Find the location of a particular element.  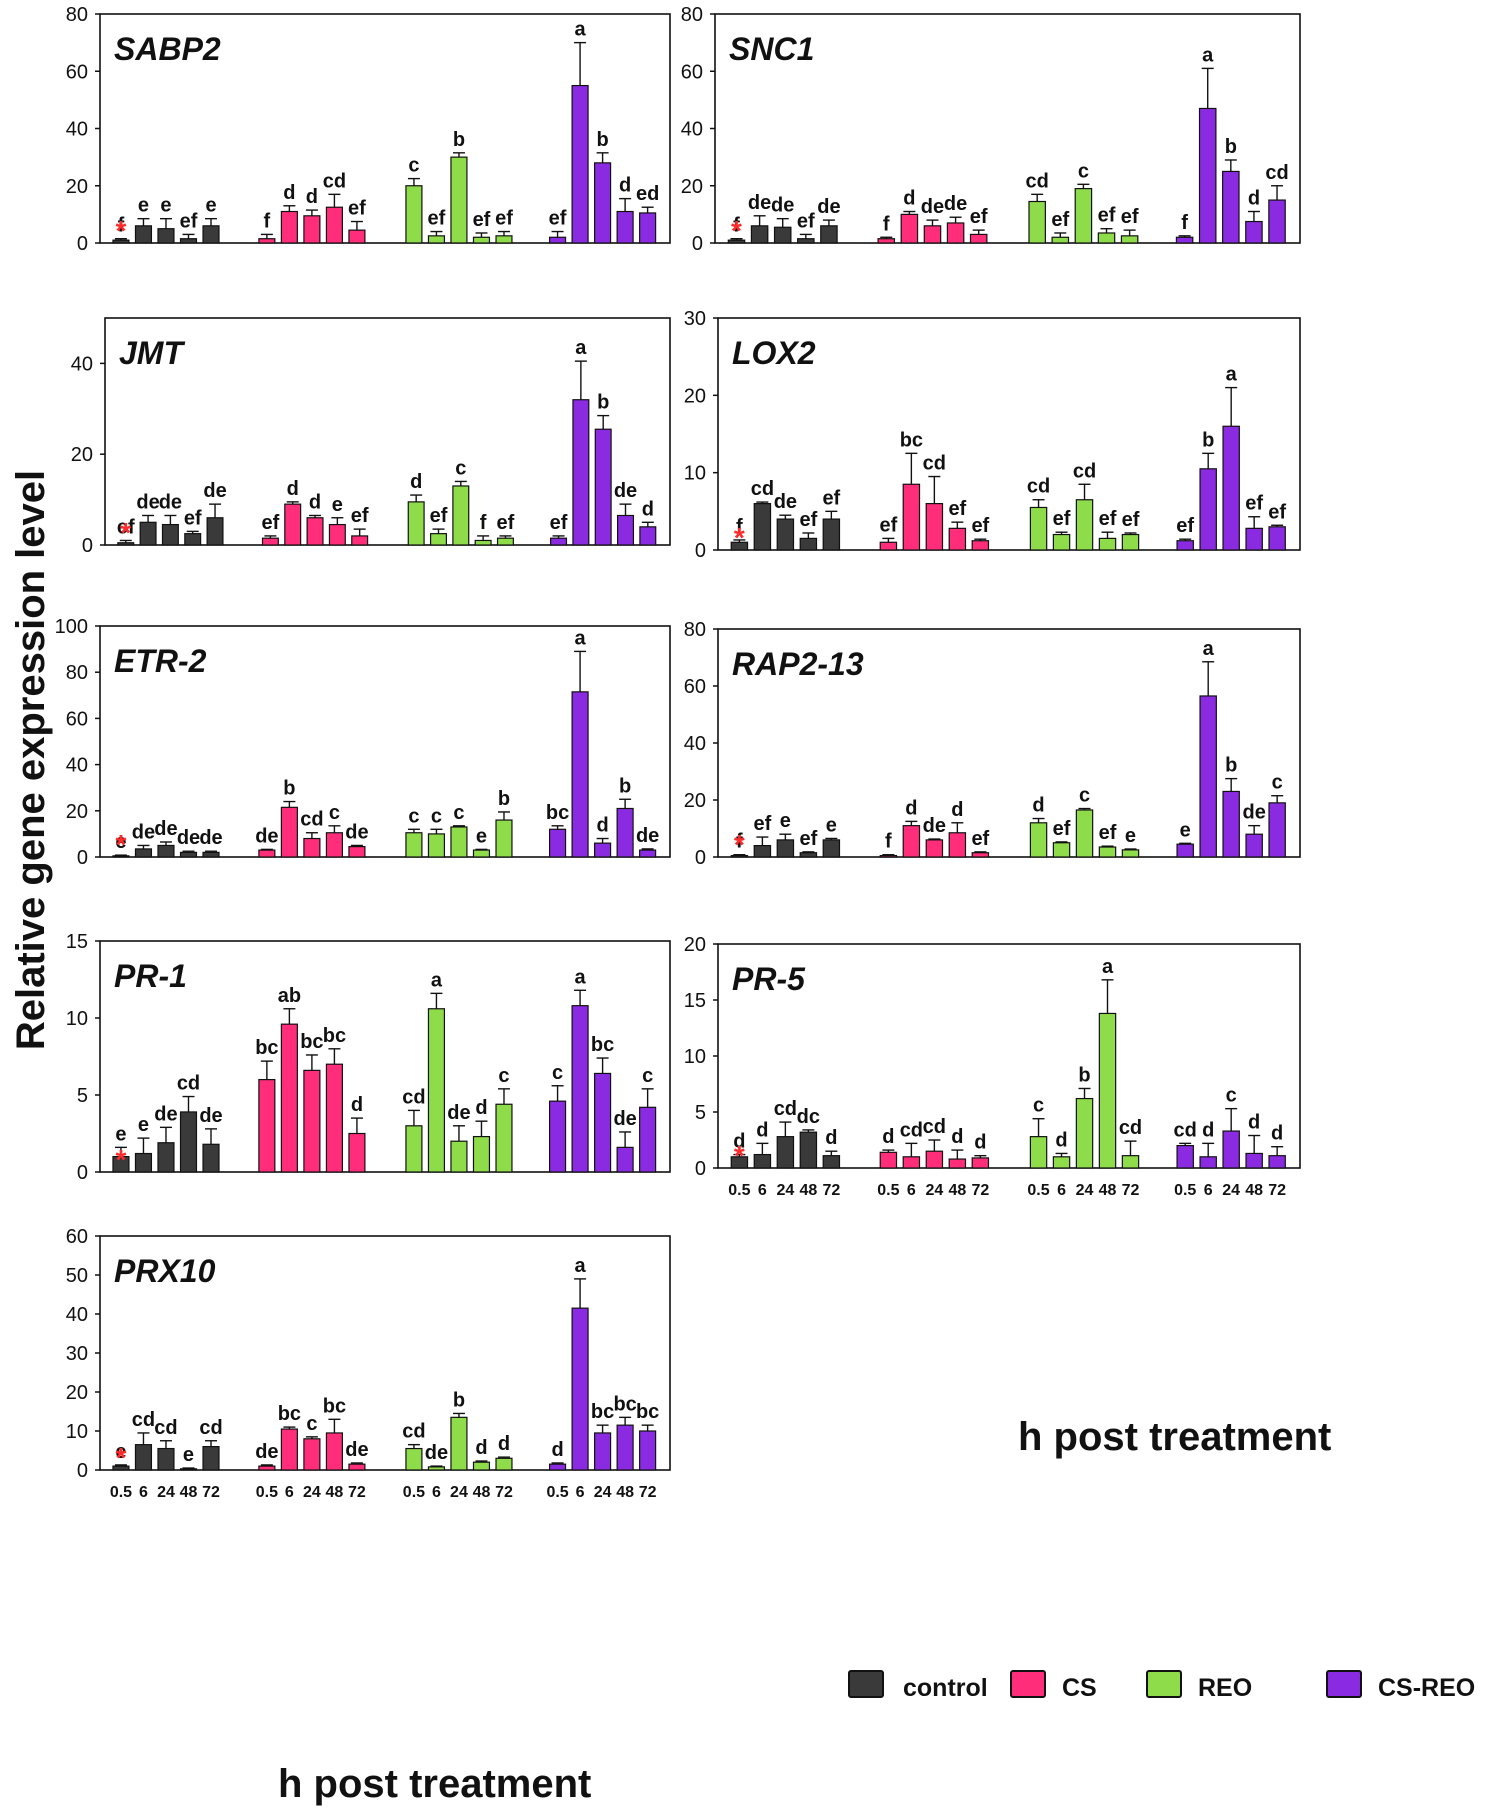

y-tick-label: 50 is located at coordinates (77, 1276).